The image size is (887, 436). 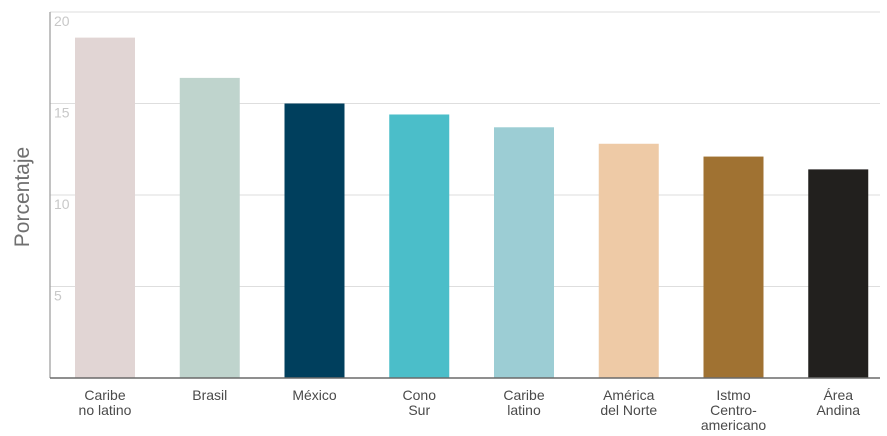 I want to click on category-label-5: América del Norte, so click(x=628, y=402).